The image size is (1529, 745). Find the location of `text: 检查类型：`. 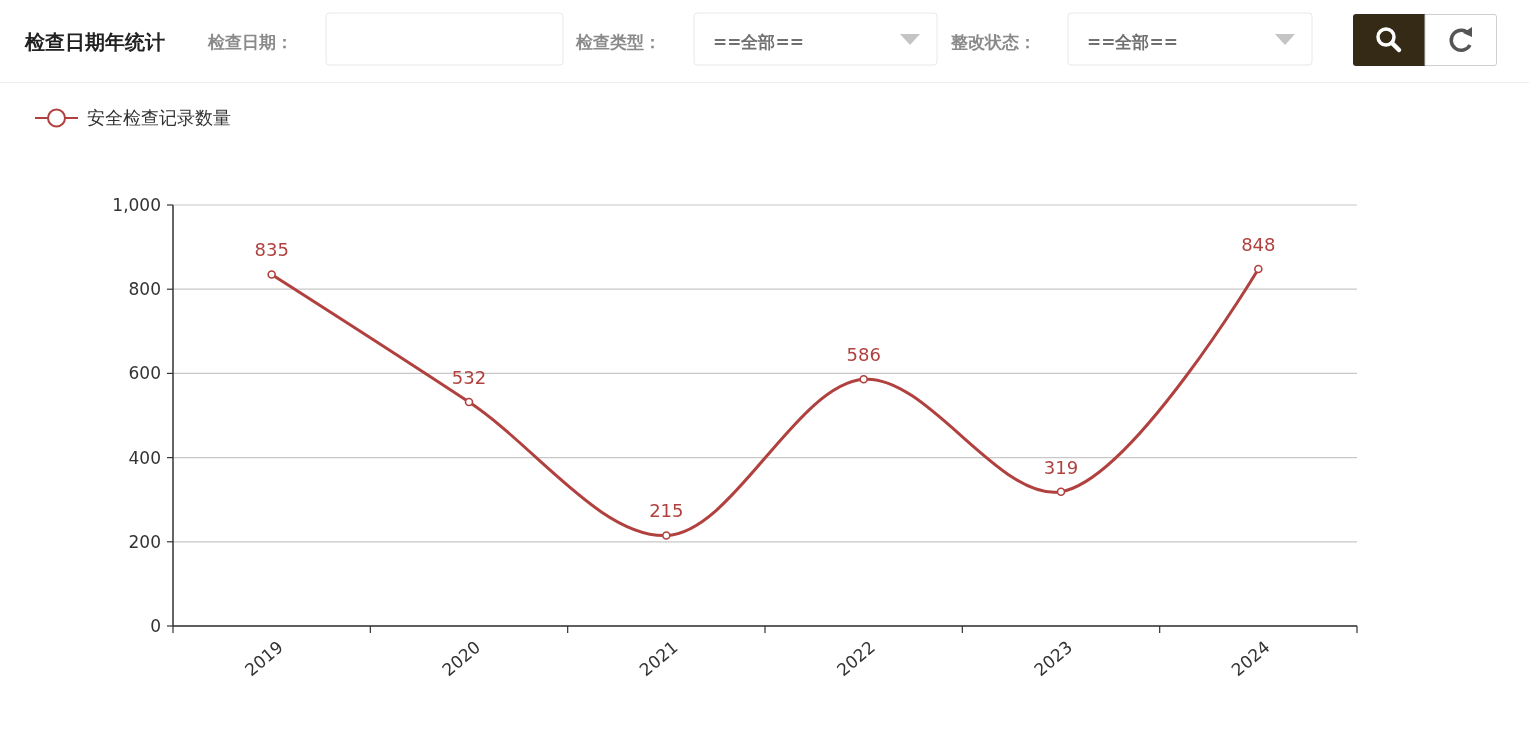

text: 检查类型： is located at coordinates (618, 42).